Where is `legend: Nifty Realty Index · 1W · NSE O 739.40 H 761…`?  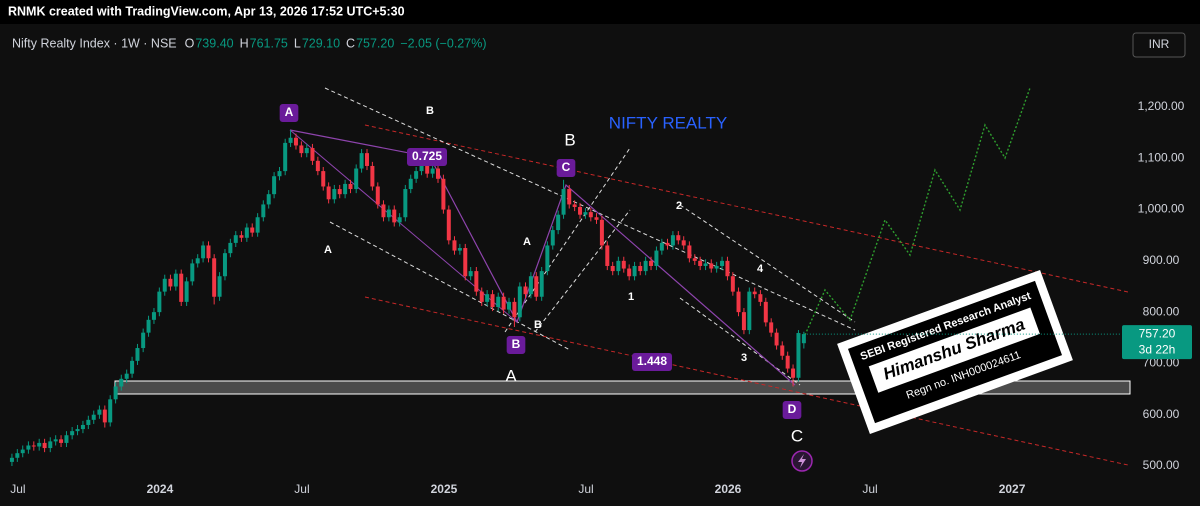 legend: Nifty Realty Index · 1W · NSE O 739.40 H 761… is located at coordinates (249, 43).